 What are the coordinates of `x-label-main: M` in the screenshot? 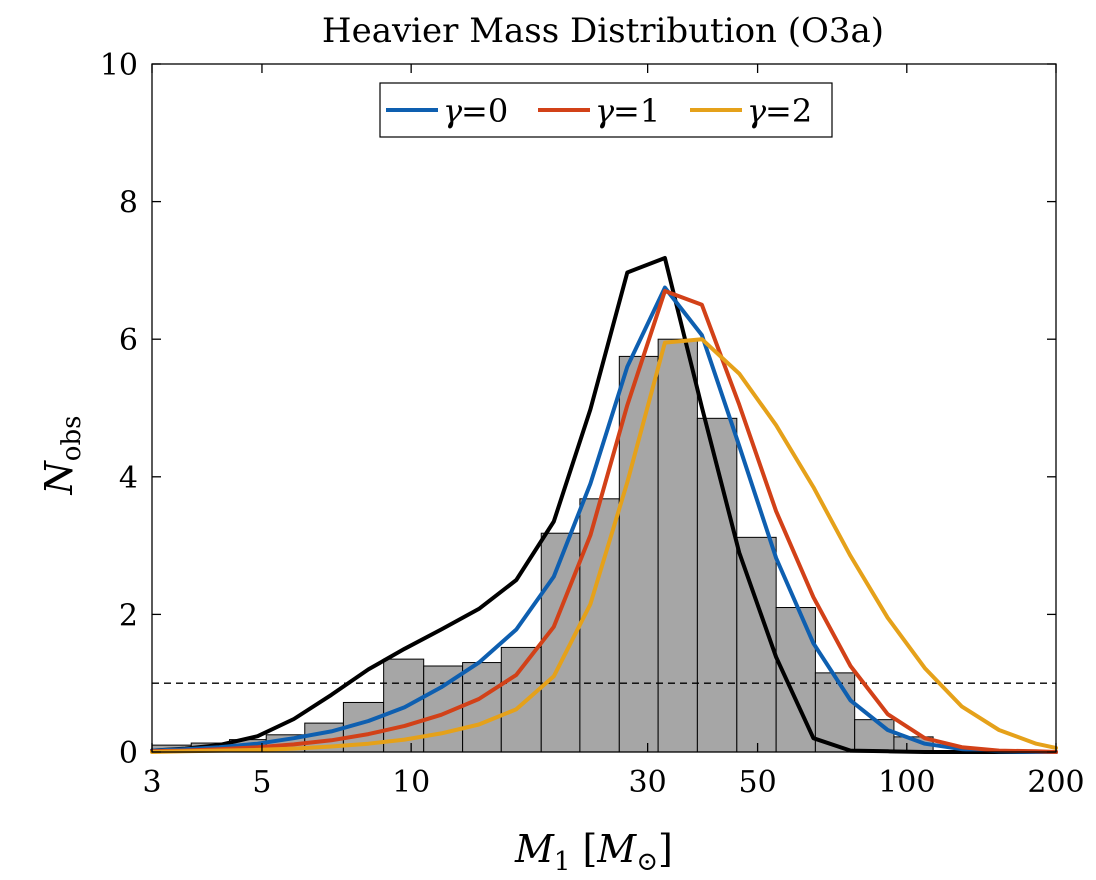 It's located at (534, 849).